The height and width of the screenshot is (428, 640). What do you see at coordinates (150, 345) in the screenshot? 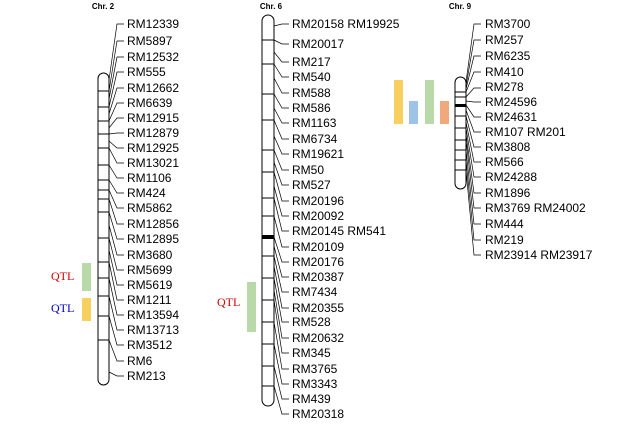
I see `marker-label: RM3512` at bounding box center [150, 345].